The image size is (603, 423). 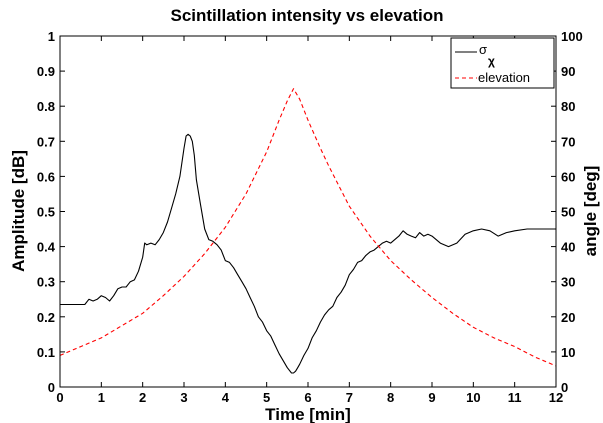 What do you see at coordinates (101, 397) in the screenshot?
I see `x-tick-label: 1` at bounding box center [101, 397].